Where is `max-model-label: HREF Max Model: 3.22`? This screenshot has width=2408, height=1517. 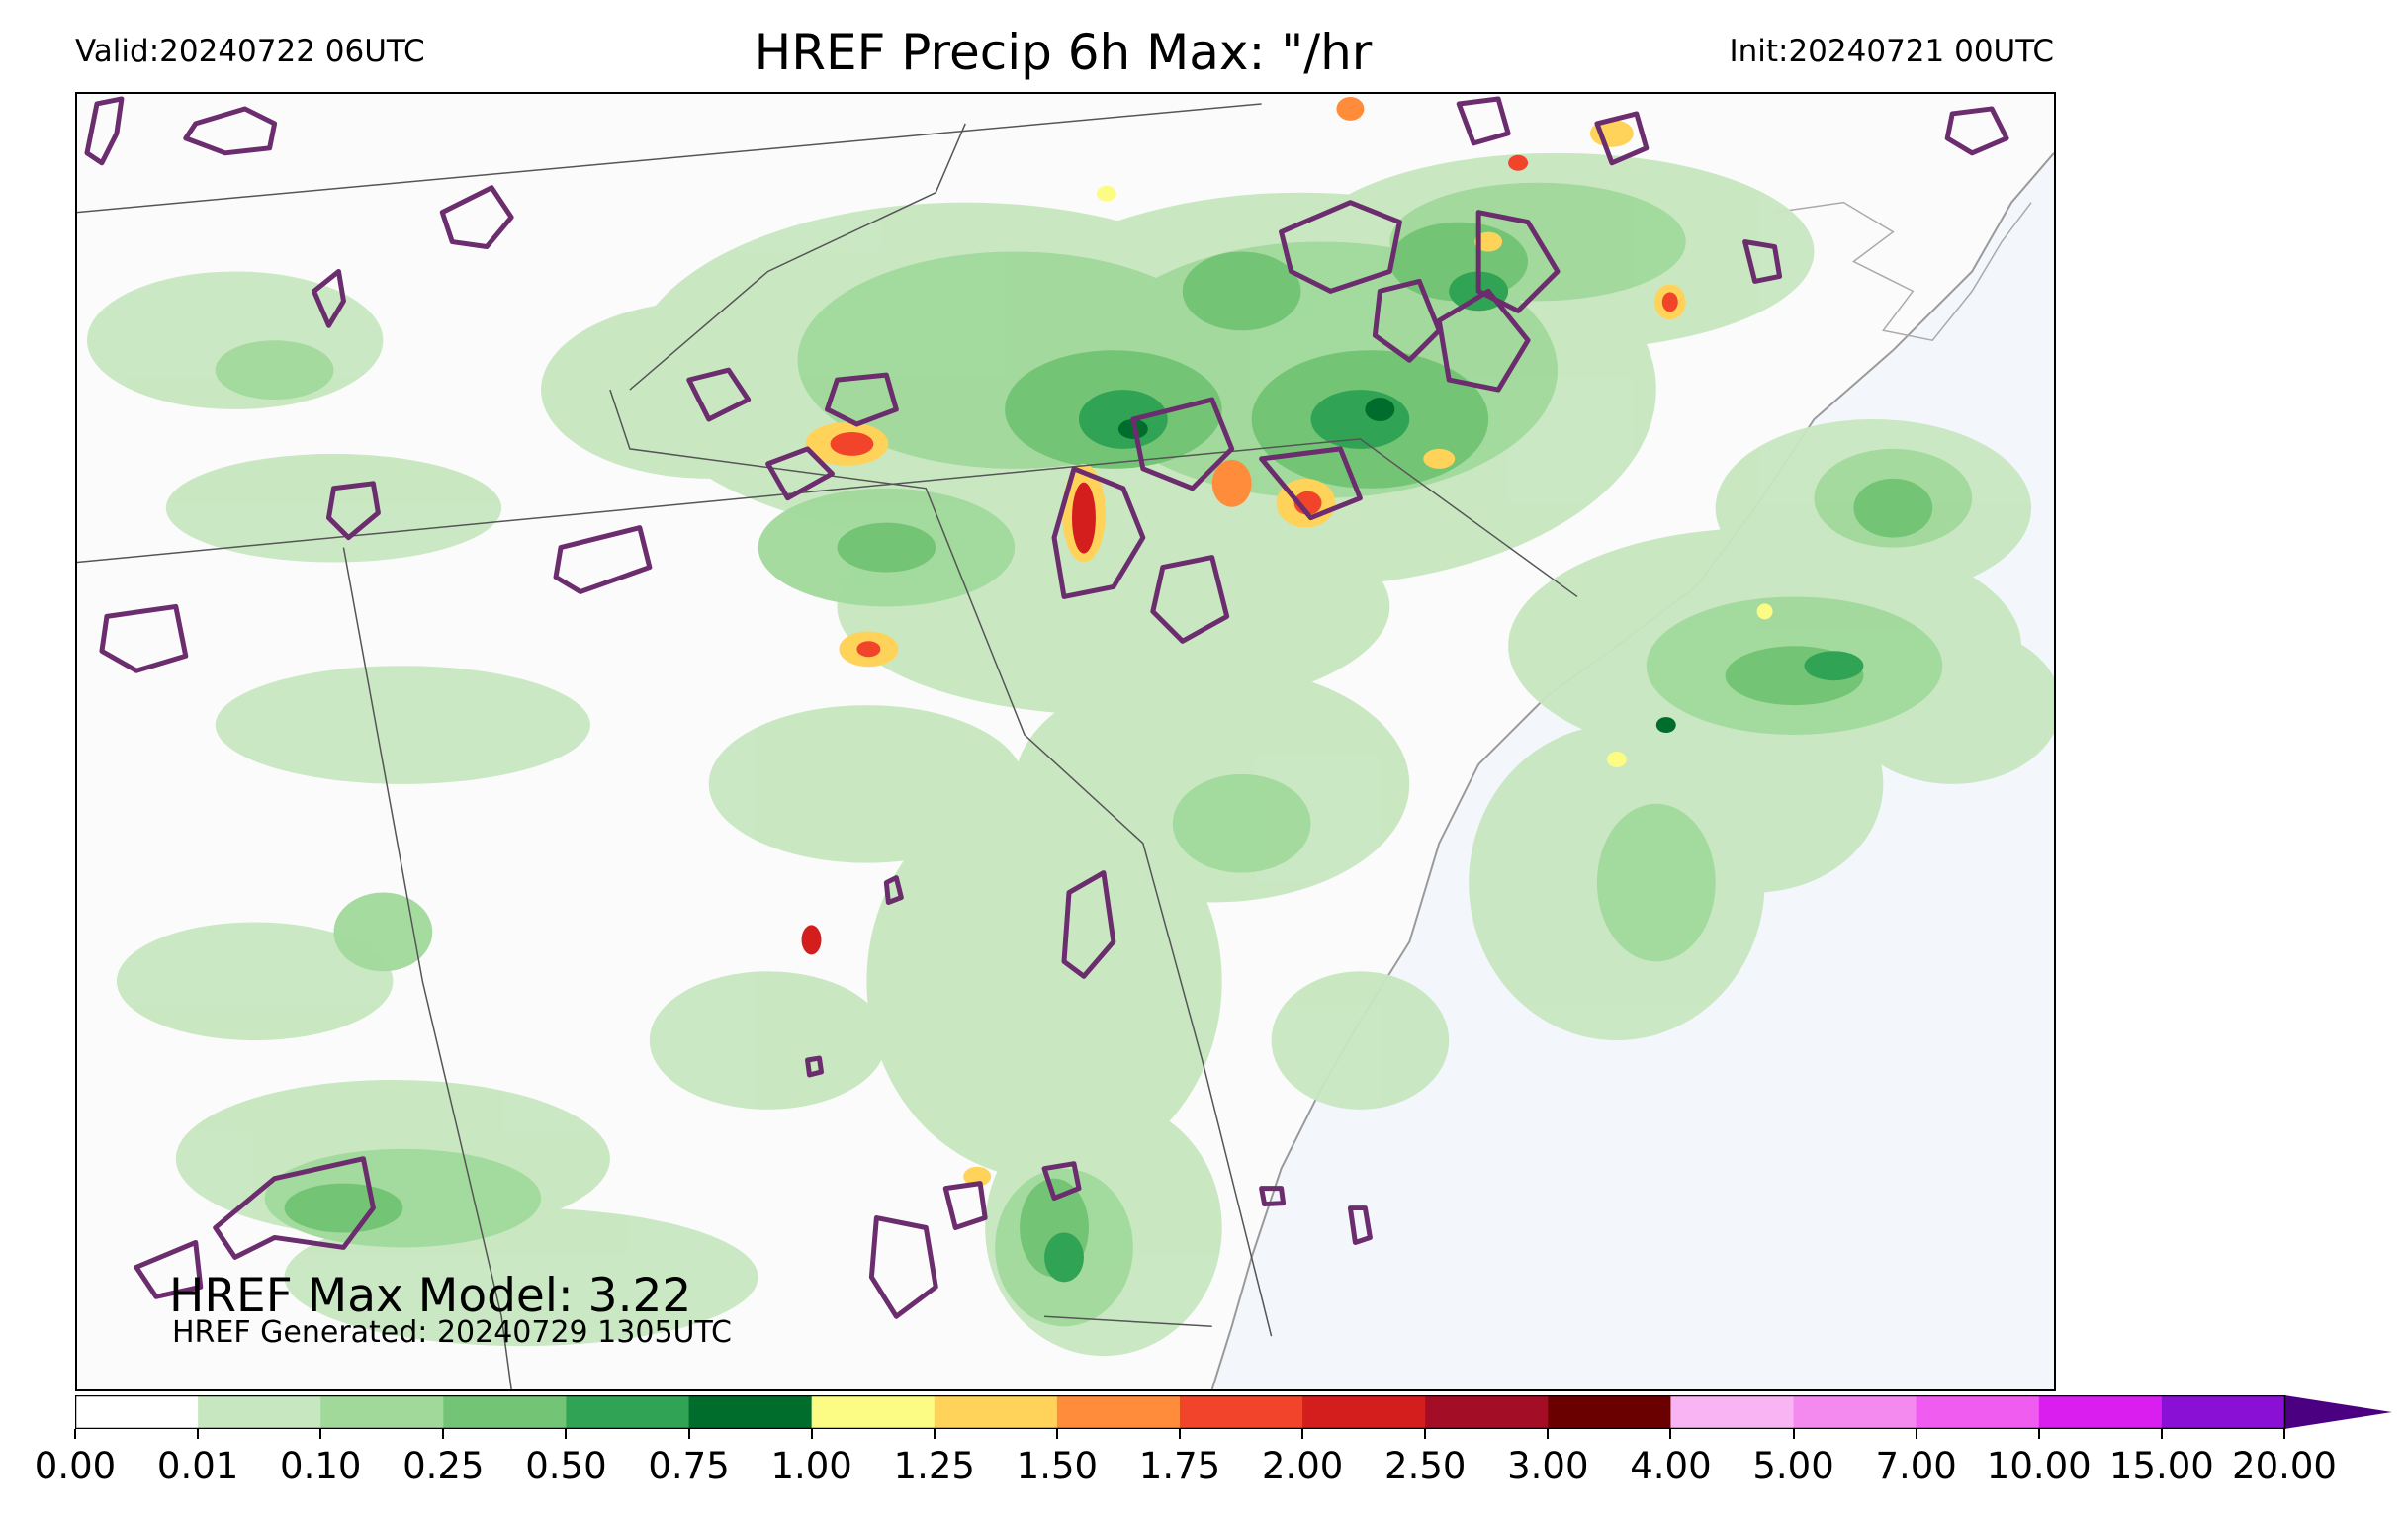 max-model-label: HREF Max Model: 3.22 is located at coordinates (430, 1296).